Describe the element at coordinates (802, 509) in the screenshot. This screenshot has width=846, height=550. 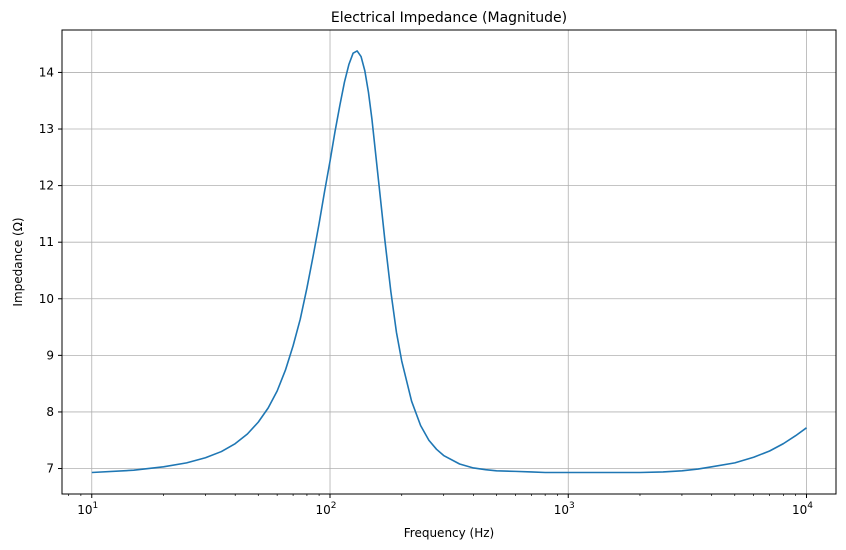
I see `x-tick-label: 10⁴` at that location.